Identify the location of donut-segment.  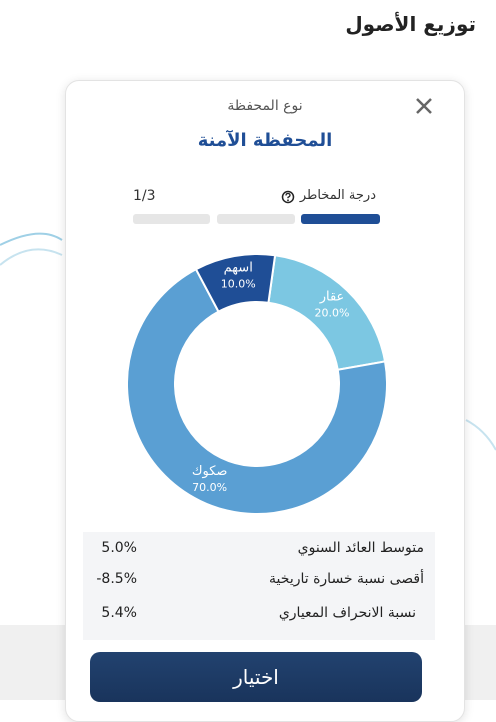
(235, 283).